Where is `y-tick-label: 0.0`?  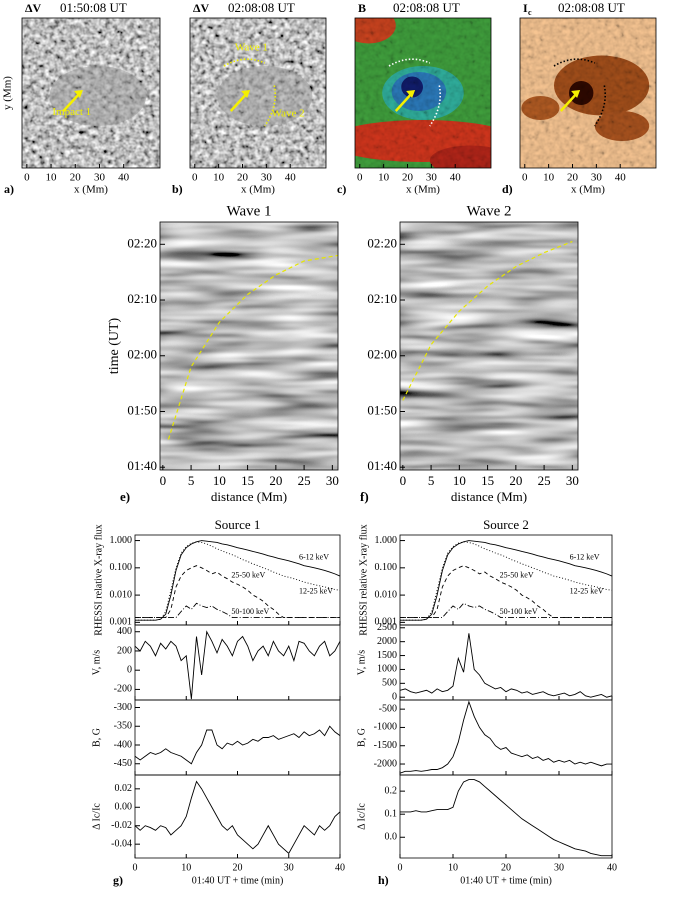 y-tick-label: 0.0 is located at coordinates (391, 837).